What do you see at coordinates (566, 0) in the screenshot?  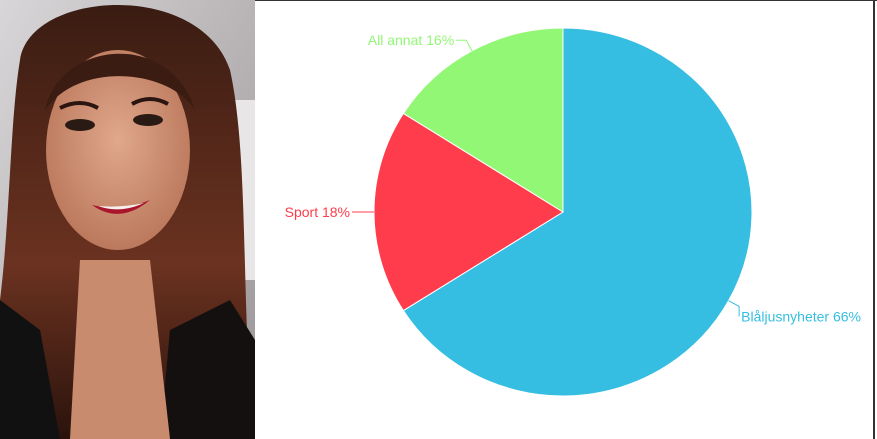 I see `frame-top-border` at bounding box center [566, 0].